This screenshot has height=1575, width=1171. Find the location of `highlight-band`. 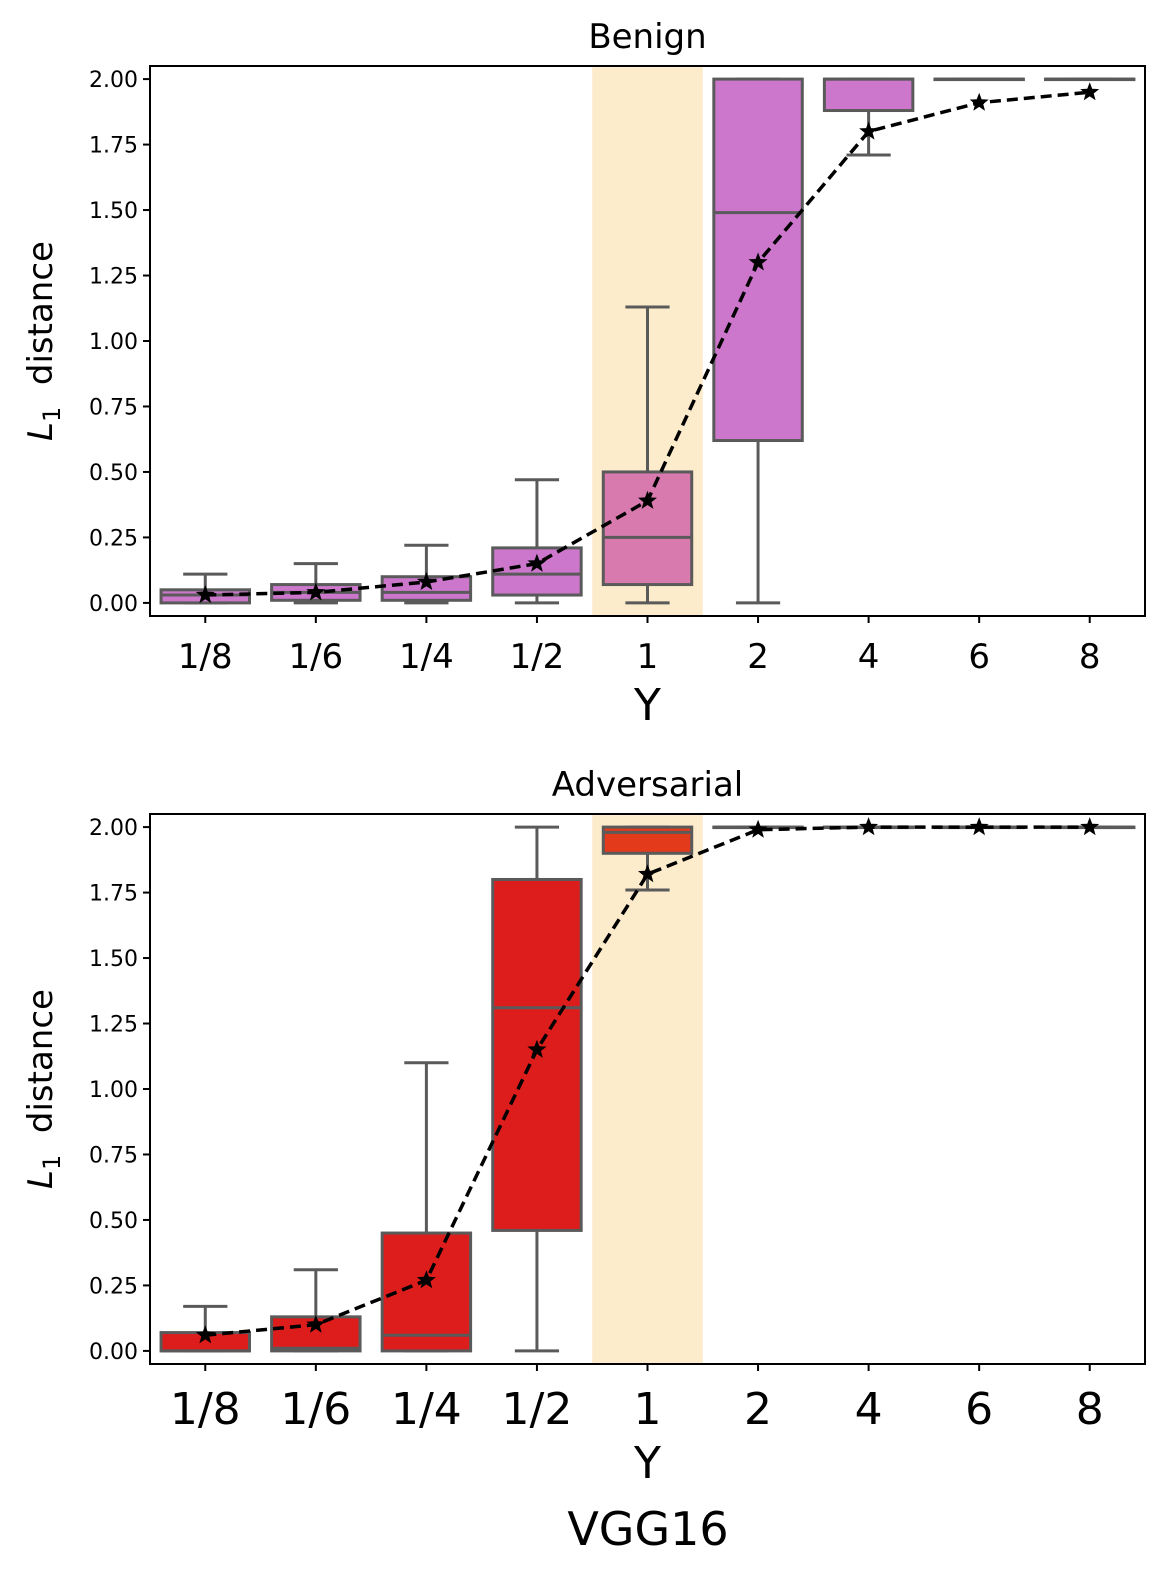

highlight-band is located at coordinates (647, 1089).